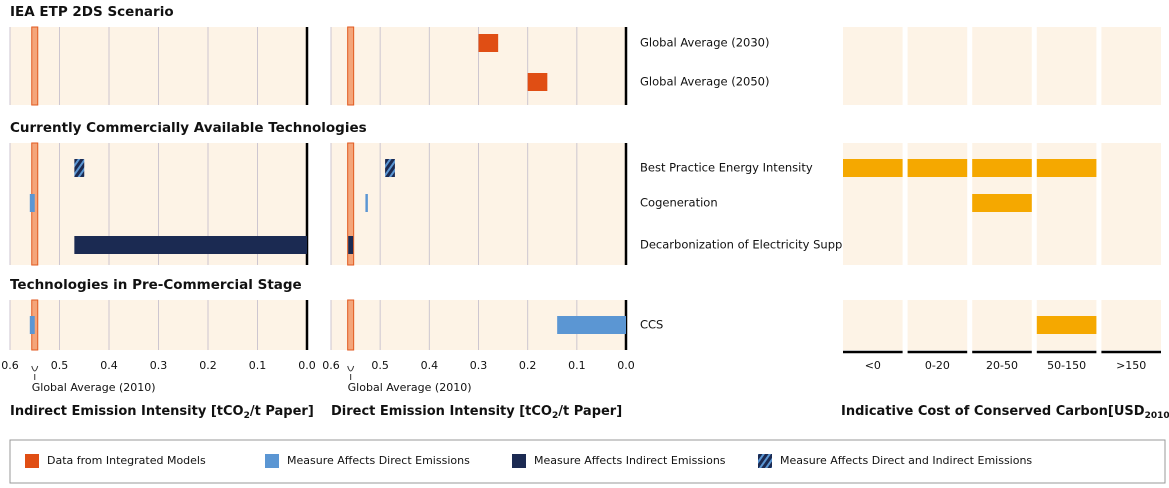 The image size is (1169, 488). What do you see at coordinates (441, 411) in the screenshot?
I see `axis-title-part: Direct Emission Intensity [tCO` at bounding box center [441, 411].